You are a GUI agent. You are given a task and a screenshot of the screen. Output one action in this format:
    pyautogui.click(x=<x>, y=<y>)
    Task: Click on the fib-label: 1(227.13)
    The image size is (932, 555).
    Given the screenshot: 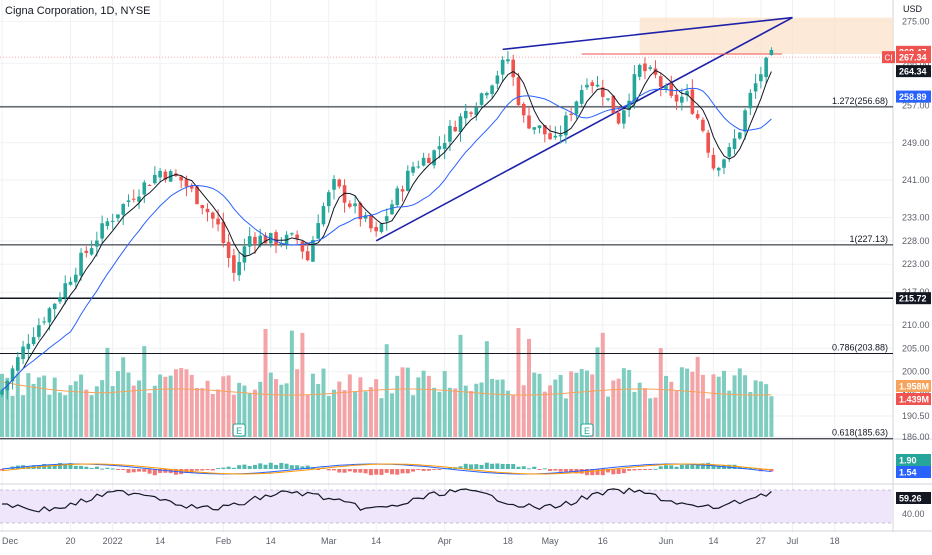 What is the action you would take?
    pyautogui.click(x=868, y=239)
    